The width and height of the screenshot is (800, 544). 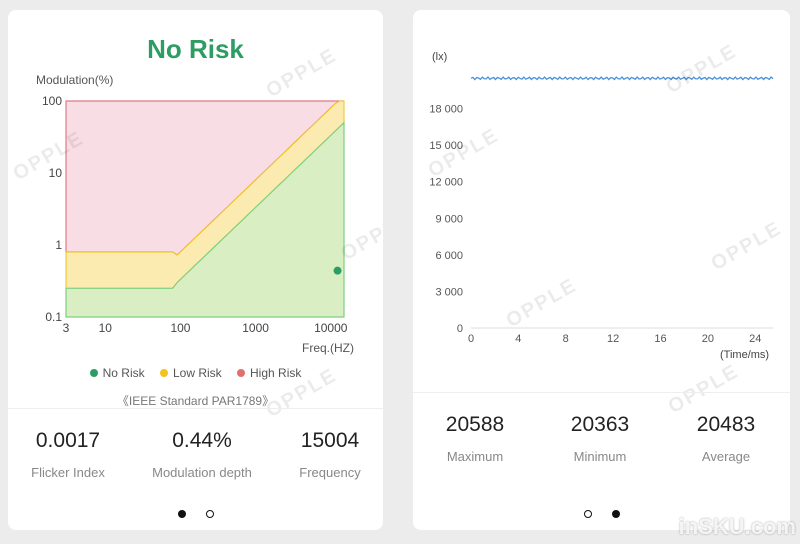 I want to click on x-tick-label: 8, so click(x=566, y=339).